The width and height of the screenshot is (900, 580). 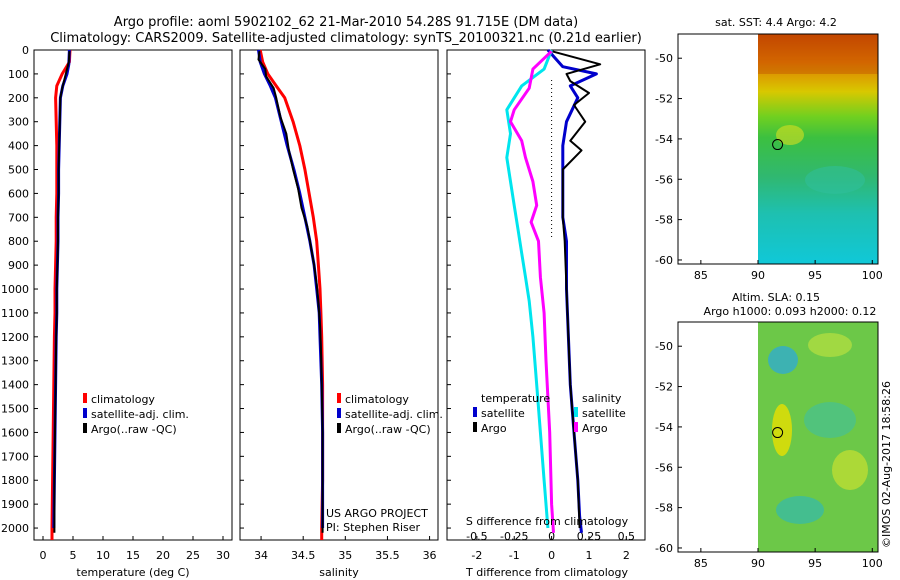 What do you see at coordinates (588, 555) in the screenshot?
I see `x-tick-label: 1` at bounding box center [588, 555].